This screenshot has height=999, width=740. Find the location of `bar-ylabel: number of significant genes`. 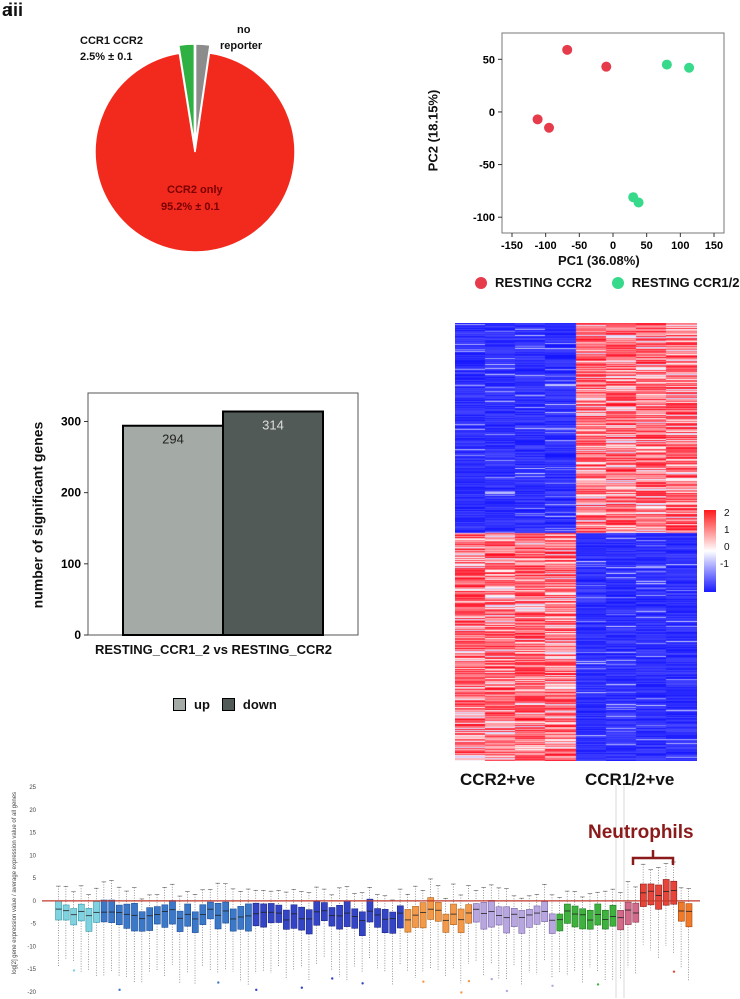

bar-ylabel: number of significant genes is located at coordinates (37, 515).